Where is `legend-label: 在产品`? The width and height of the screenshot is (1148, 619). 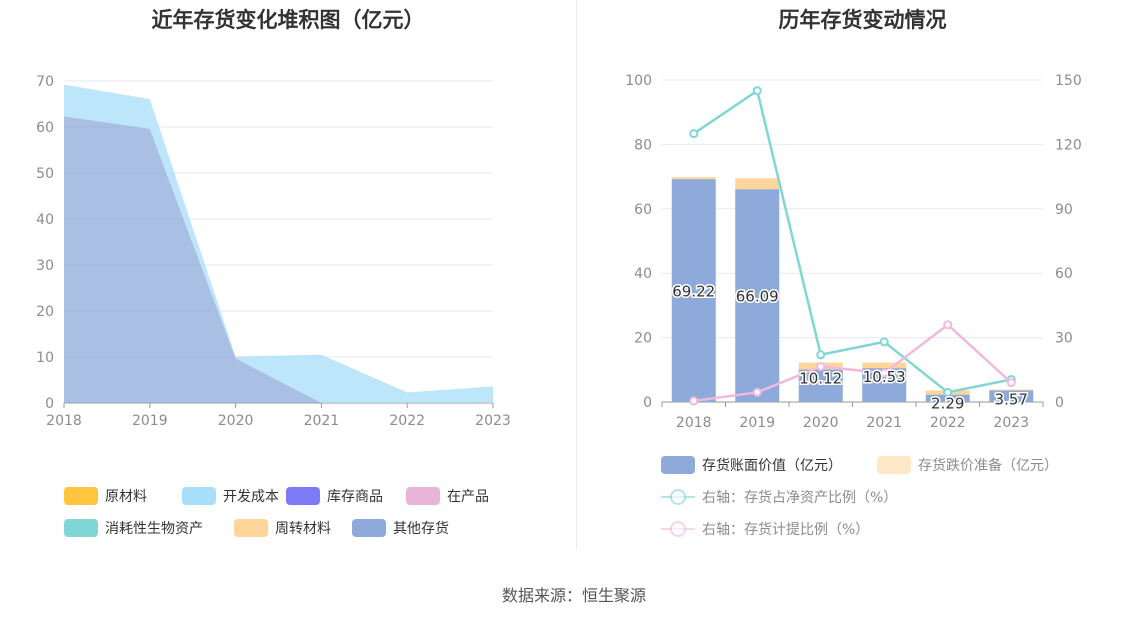
legend-label: 在产品 is located at coordinates (468, 497).